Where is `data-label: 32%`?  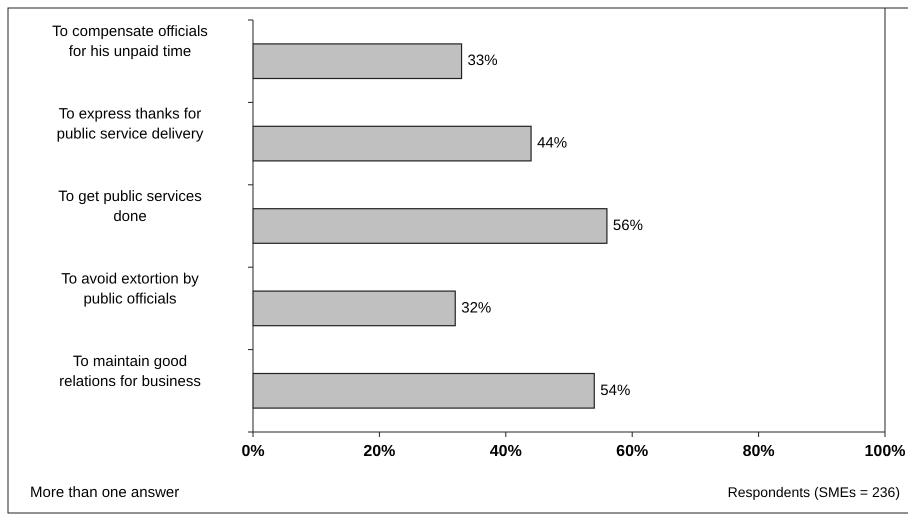
data-label: 32% is located at coordinates (476, 307).